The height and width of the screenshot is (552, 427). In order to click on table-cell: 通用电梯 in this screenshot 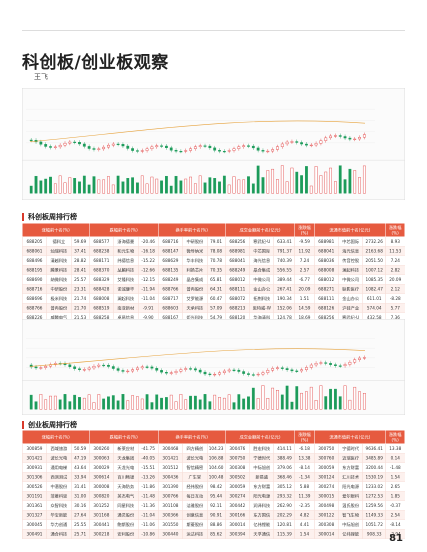, I will do `click(59, 467)`.